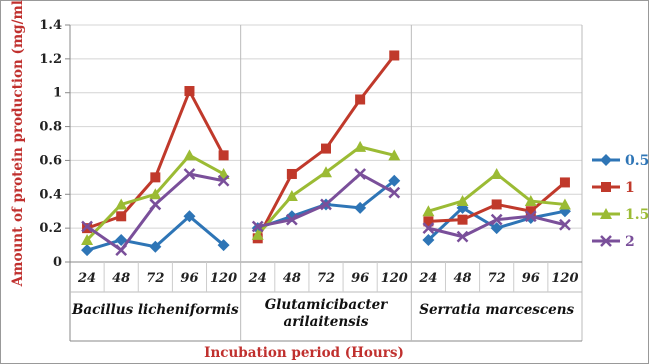 This screenshot has width=649, height=364. What do you see at coordinates (326, 305) in the screenshot?
I see `group-label: Glutamicibacter` at bounding box center [326, 305].